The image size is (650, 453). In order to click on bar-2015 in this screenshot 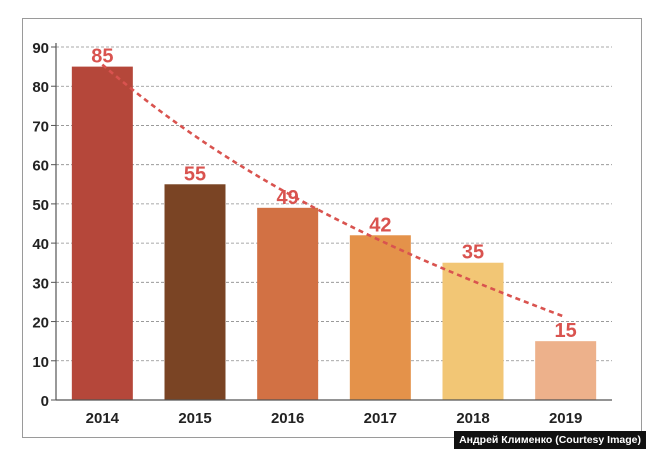, I will do `click(195, 292)`.